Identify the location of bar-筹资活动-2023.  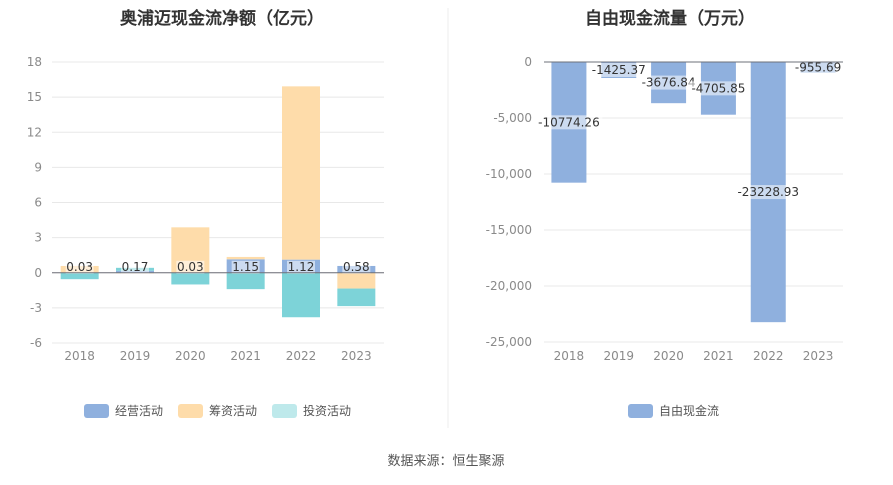
(356, 280).